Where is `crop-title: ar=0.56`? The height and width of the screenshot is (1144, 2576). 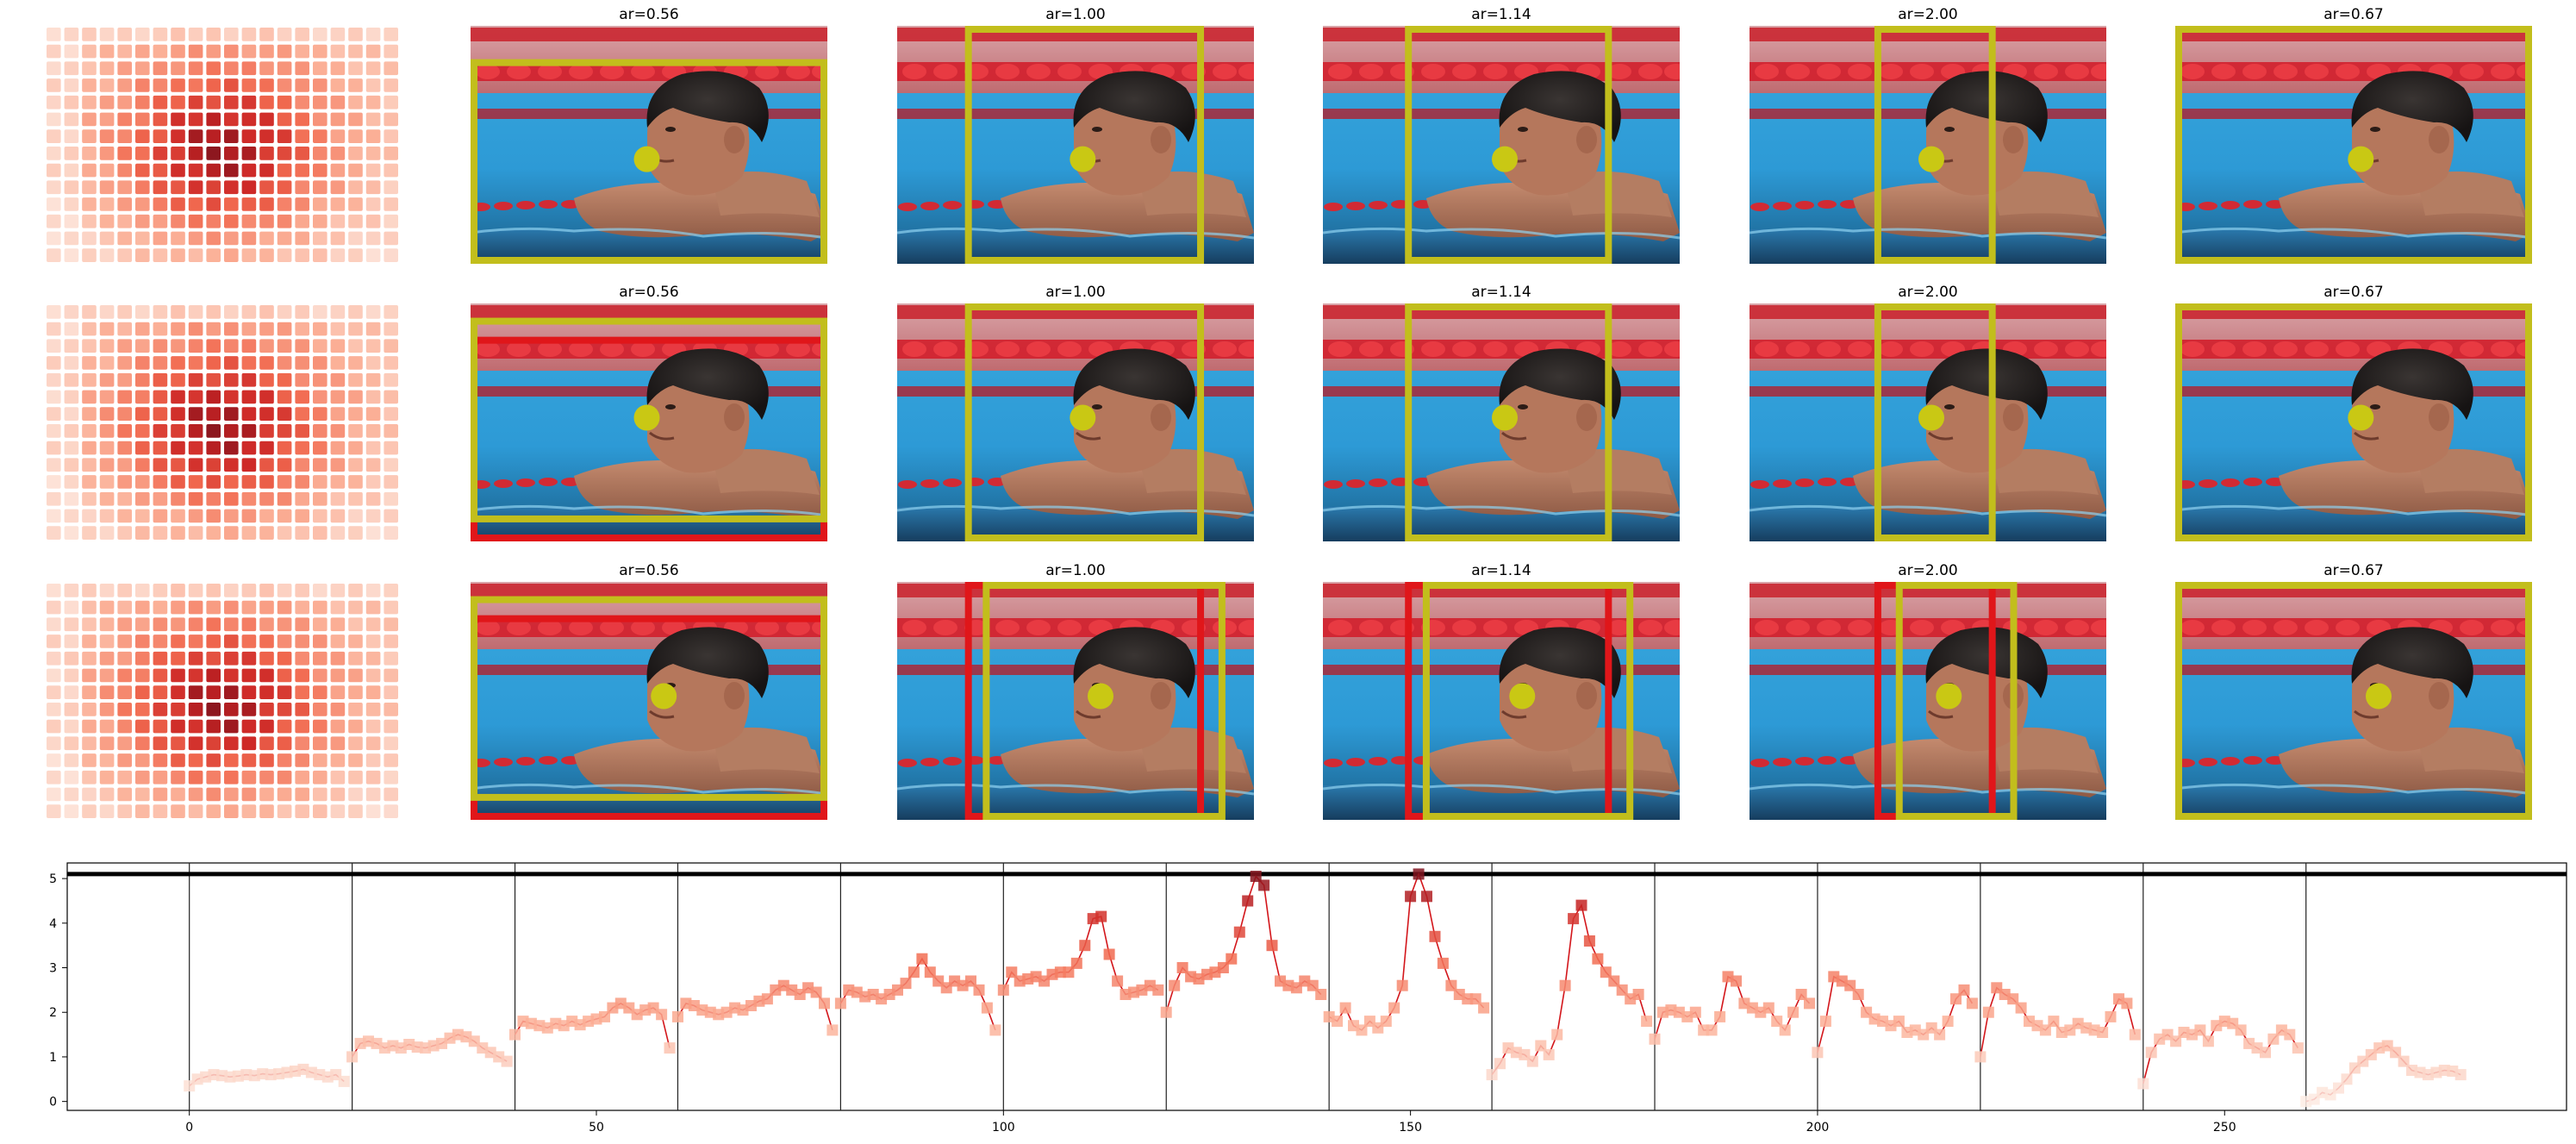
crop-title: ar=0.56 is located at coordinates (649, 14).